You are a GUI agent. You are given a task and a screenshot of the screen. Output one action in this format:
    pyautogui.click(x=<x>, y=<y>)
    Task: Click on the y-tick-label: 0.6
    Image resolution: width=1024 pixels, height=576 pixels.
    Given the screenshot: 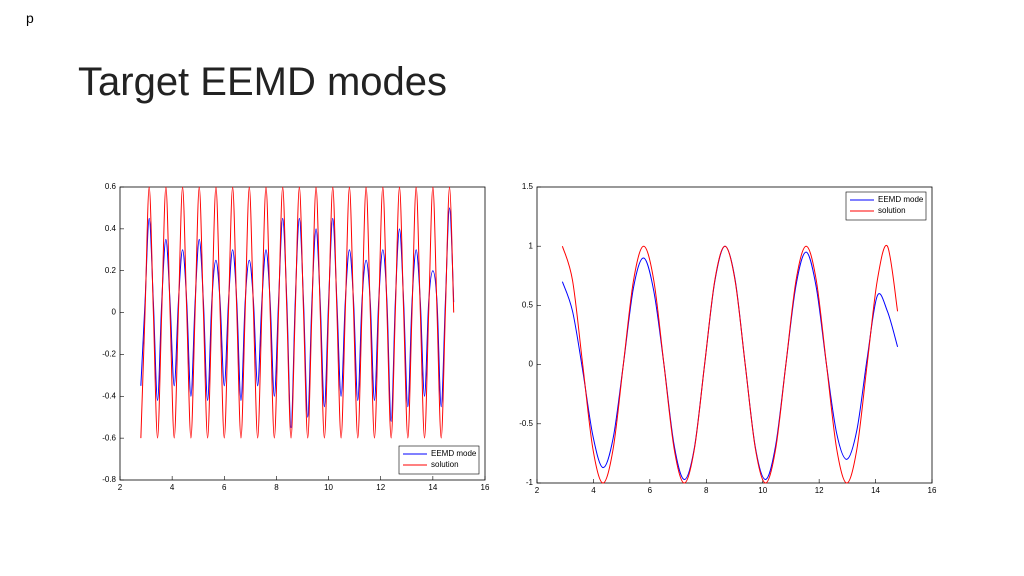 What is the action you would take?
    pyautogui.click(x=111, y=186)
    